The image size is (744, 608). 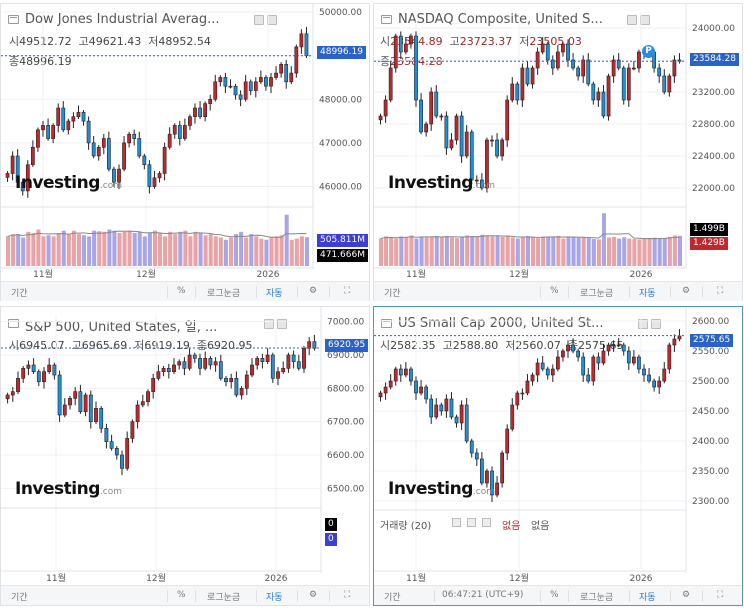 I want to click on volume-close-icon, so click(x=486, y=522).